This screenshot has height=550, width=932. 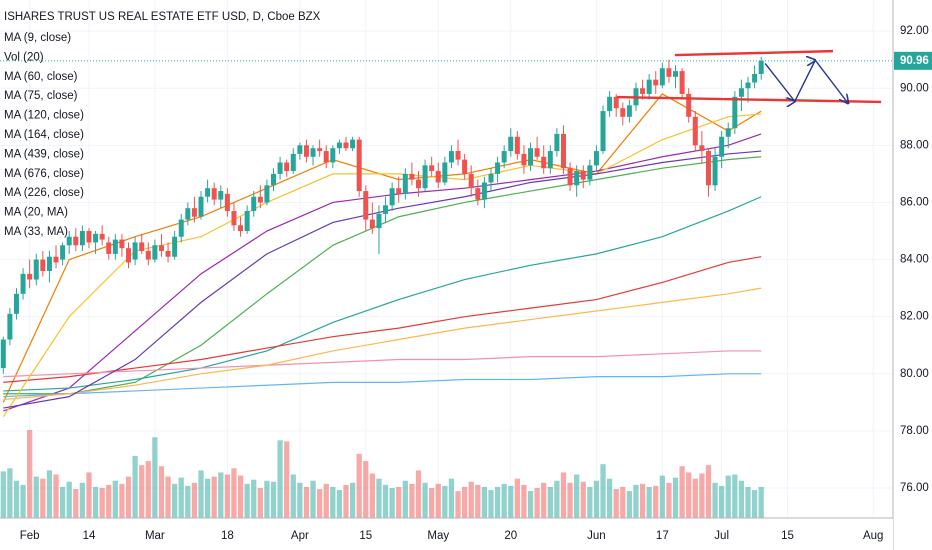 I want to click on trend-drawing, so click(x=806, y=81).